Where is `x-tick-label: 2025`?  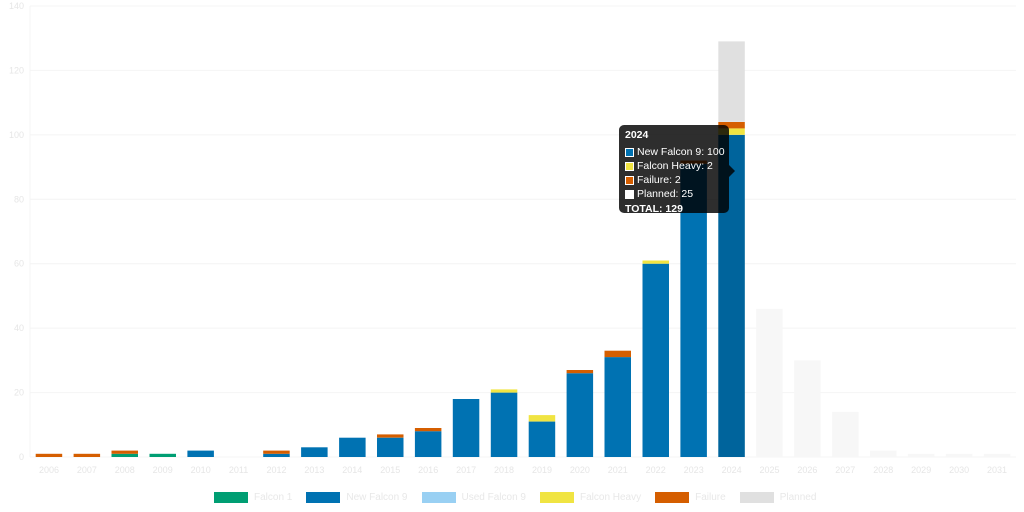
x-tick-label: 2025 is located at coordinates (769, 470).